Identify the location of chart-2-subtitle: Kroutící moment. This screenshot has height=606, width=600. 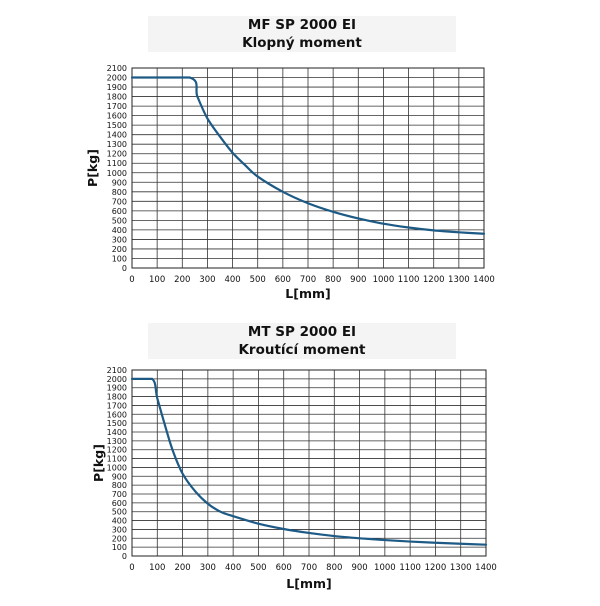
(302, 350).